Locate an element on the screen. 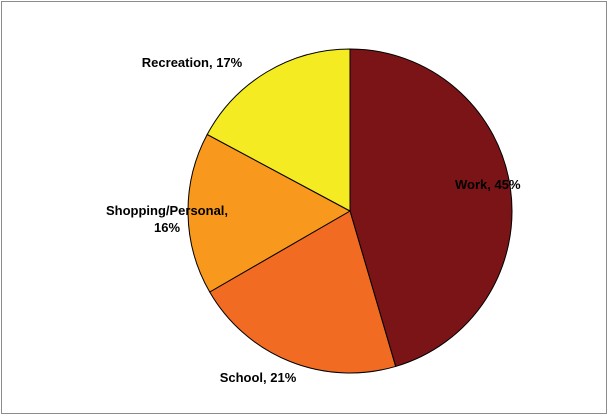 This screenshot has height=417, width=610. slice-label-line: Work, 45% is located at coordinates (488, 184).